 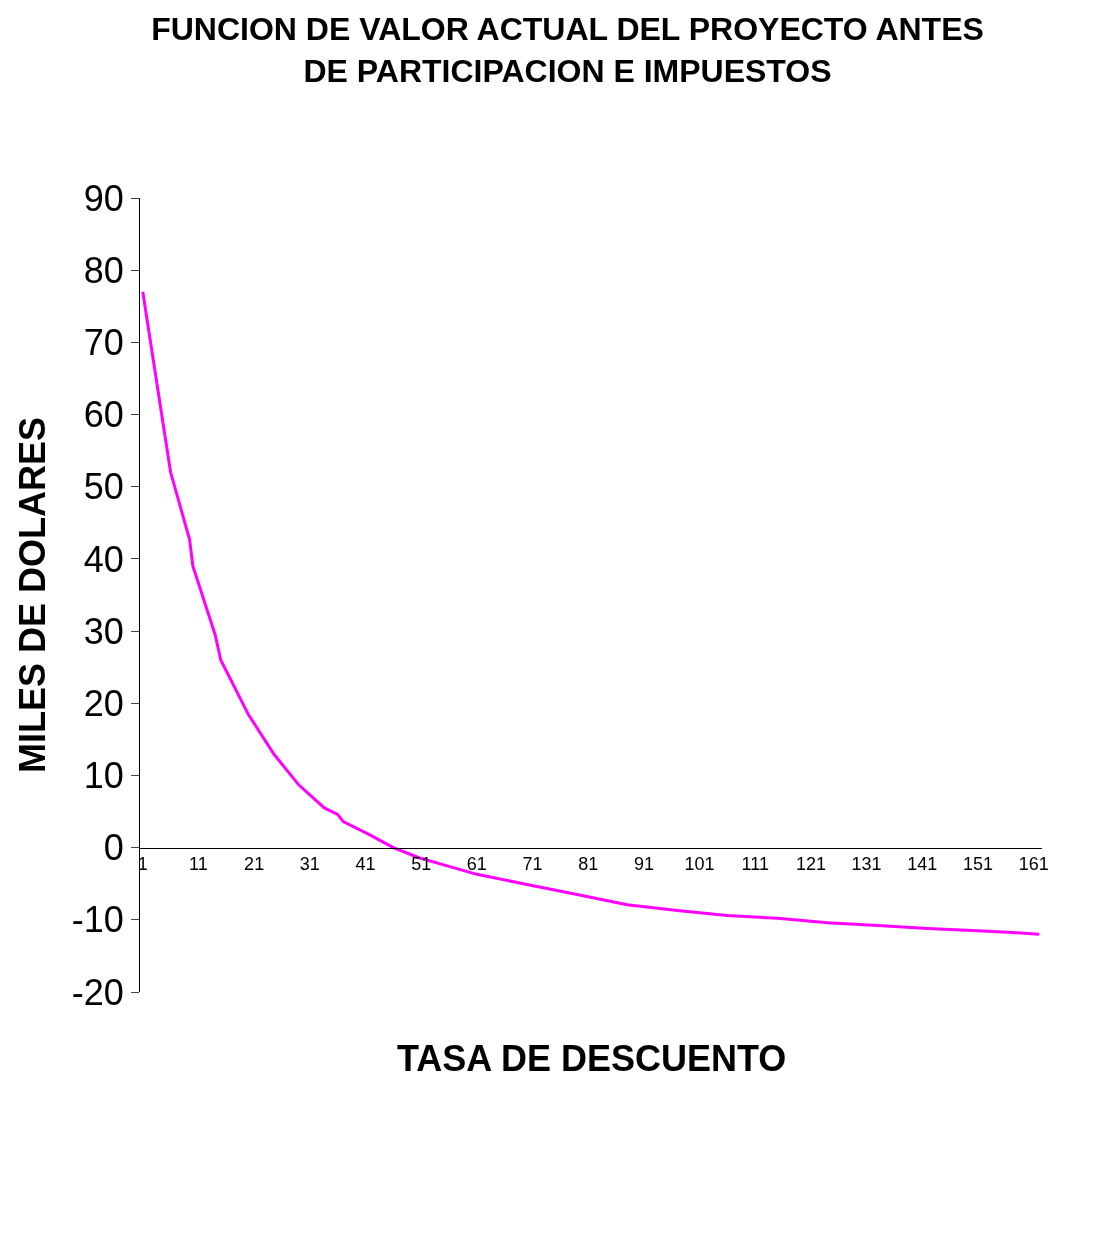 What do you see at coordinates (365, 864) in the screenshot?
I see `x-tick-label: 41` at bounding box center [365, 864].